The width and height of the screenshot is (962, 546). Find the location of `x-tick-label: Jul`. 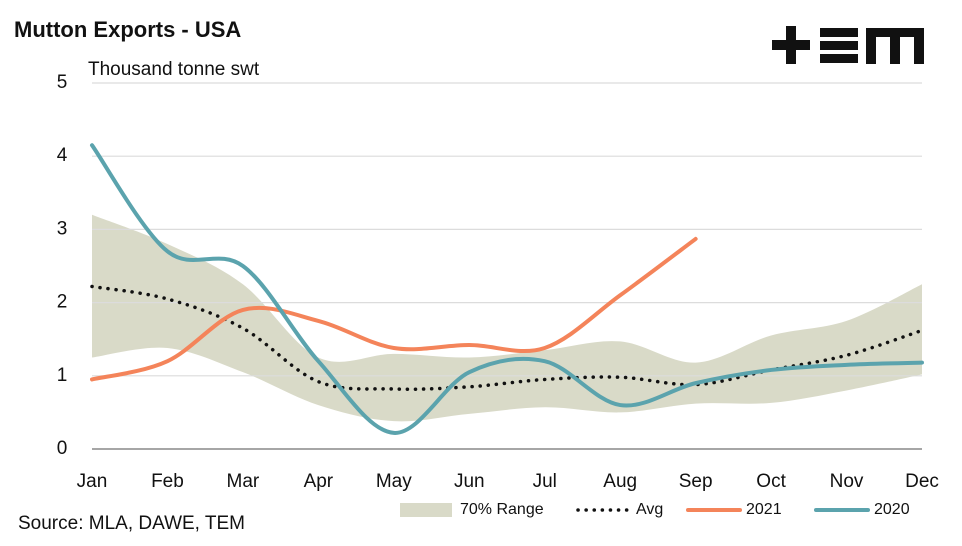

x-tick-label: Jul is located at coordinates (545, 481).